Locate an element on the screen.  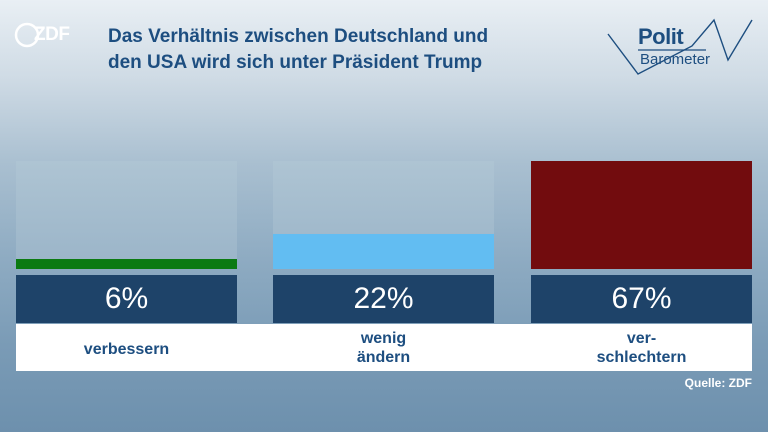
zdf-logo: ZDF is located at coordinates (47, 35).